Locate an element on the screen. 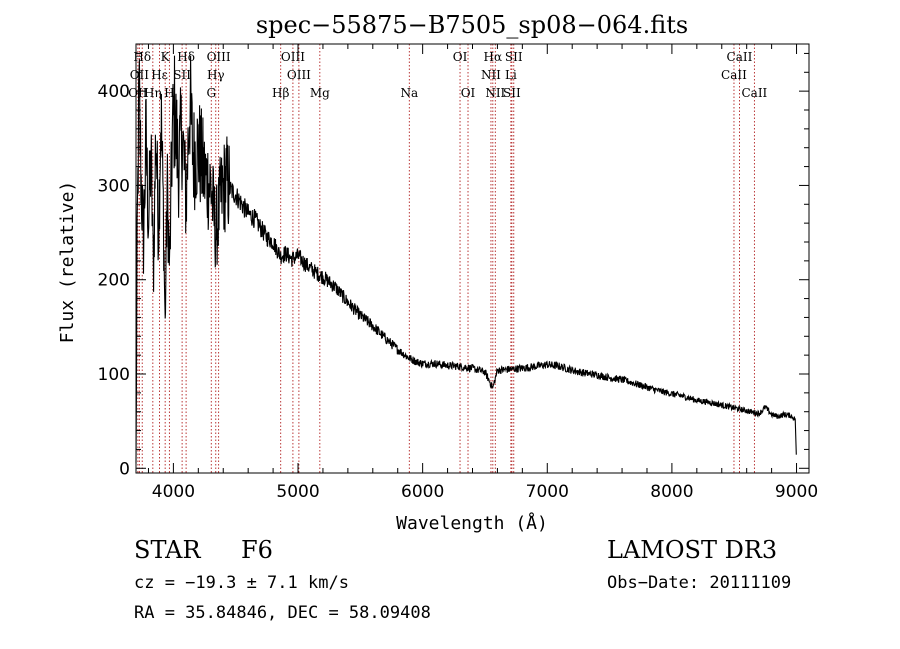 Image resolution: width=900 pixels, height=649 pixels. survey-name: LAMOST DR3 is located at coordinates (692, 550).